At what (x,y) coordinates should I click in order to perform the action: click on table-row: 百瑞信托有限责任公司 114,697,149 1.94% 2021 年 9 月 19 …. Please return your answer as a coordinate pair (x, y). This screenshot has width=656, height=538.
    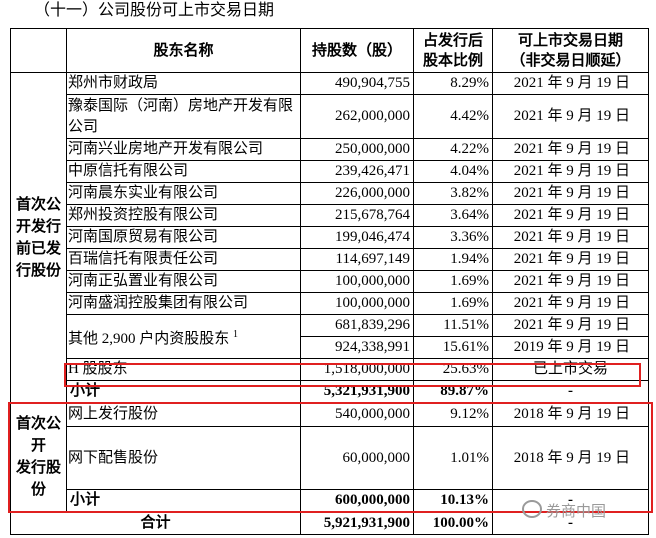
    Looking at the image, I should click on (330, 259).